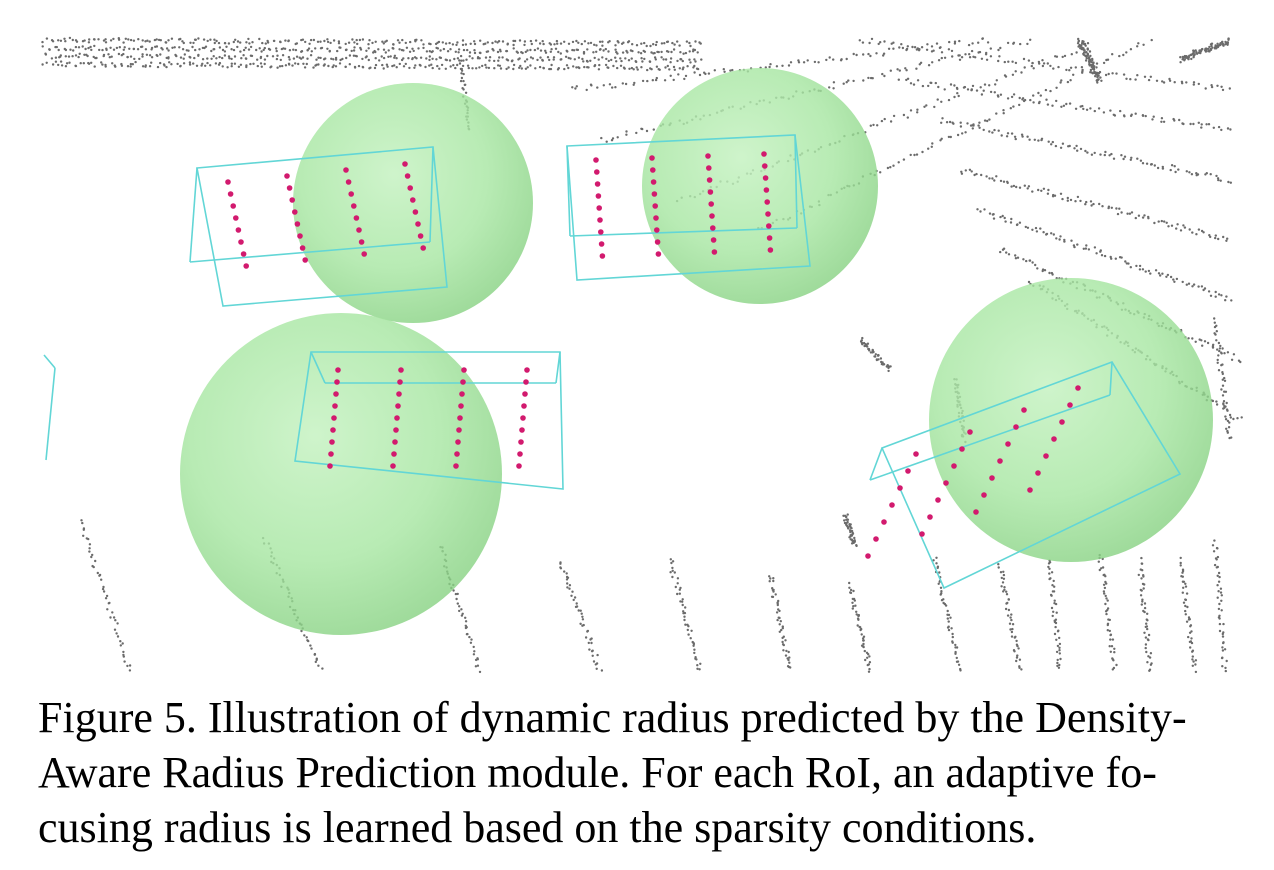 The image size is (1274, 870). What do you see at coordinates (49, 361) in the screenshot?
I see `roi-box-partial-edge` at bounding box center [49, 361].